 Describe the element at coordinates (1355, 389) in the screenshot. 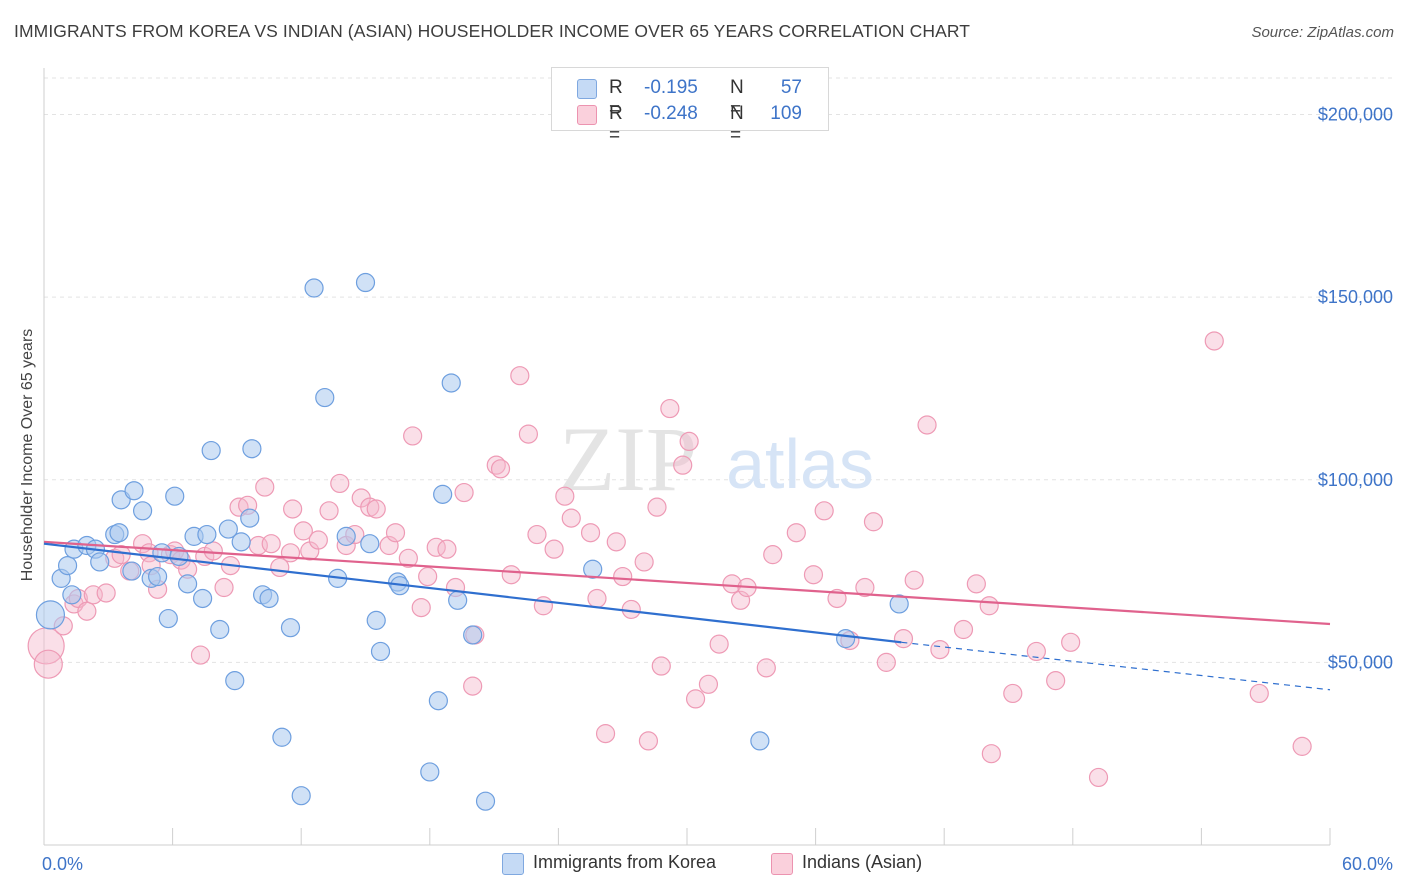

I see `y-tick-labels: $50,000 $100,000 $150,000 $200,000` at that location.